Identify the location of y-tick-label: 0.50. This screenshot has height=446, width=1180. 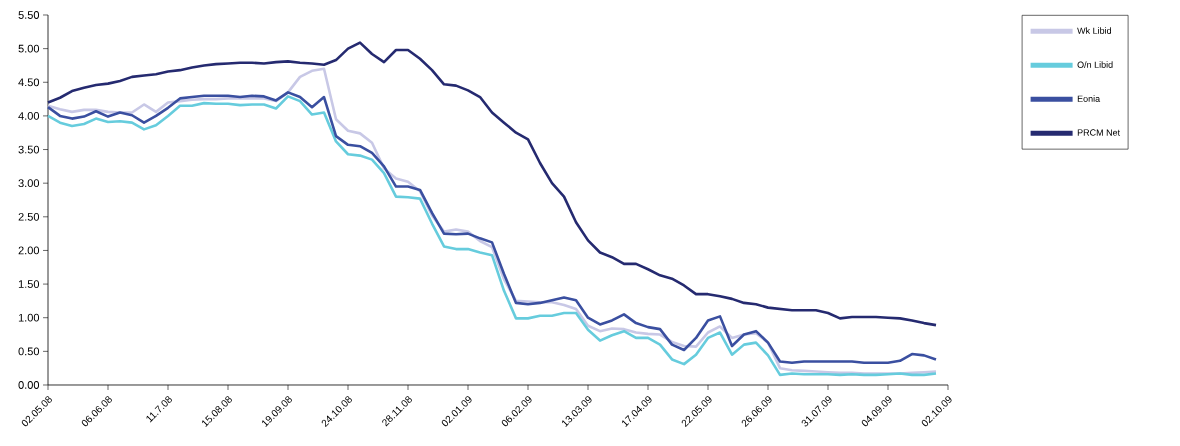
(29, 351).